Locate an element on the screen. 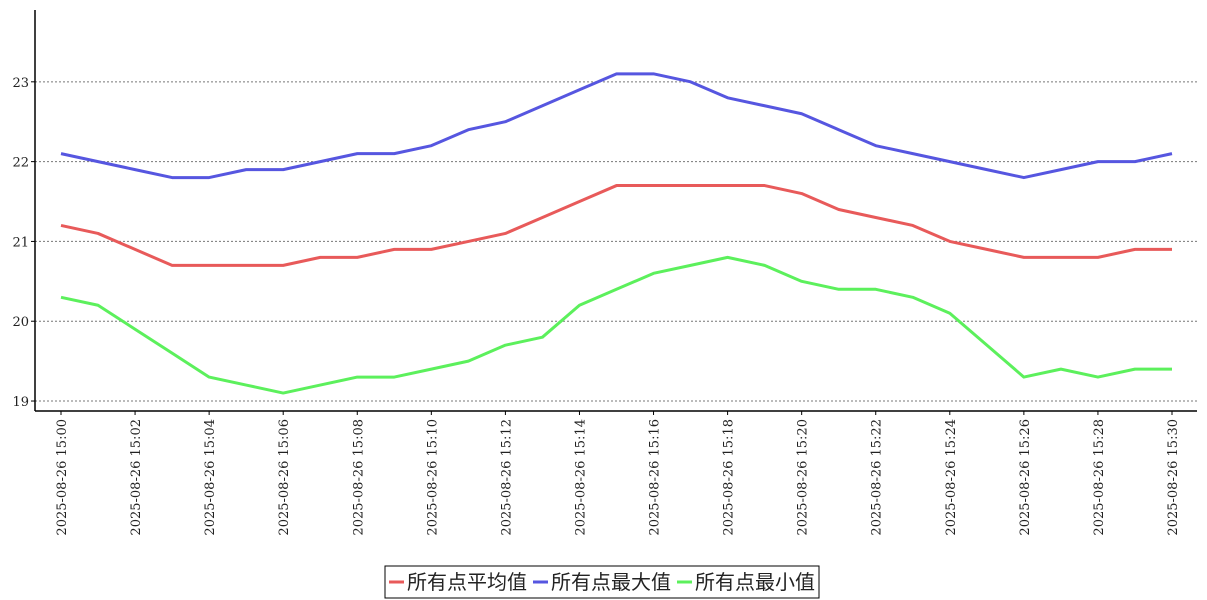  x-tick-label: 2025-08-26 15:20 is located at coordinates (803, 477).